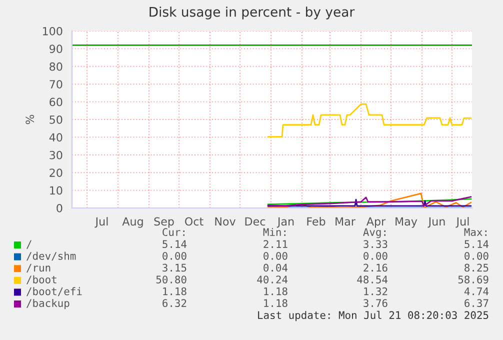  What do you see at coordinates (252, 13) in the screenshot?
I see `chart-title: Disk usage in percent - by year` at bounding box center [252, 13].